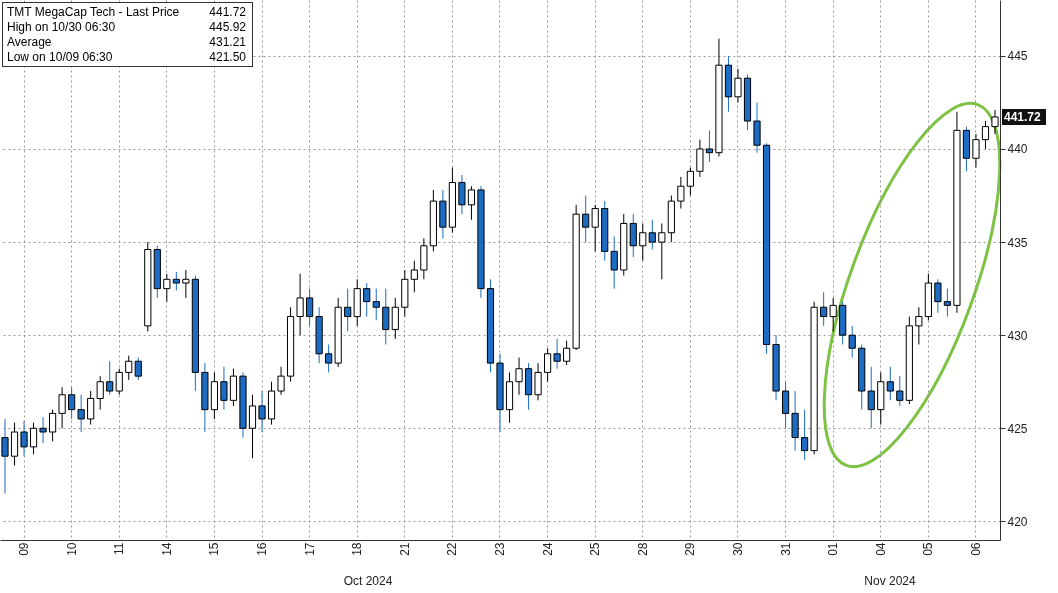  I want to click on y-tick-label: 435, so click(1017, 242).